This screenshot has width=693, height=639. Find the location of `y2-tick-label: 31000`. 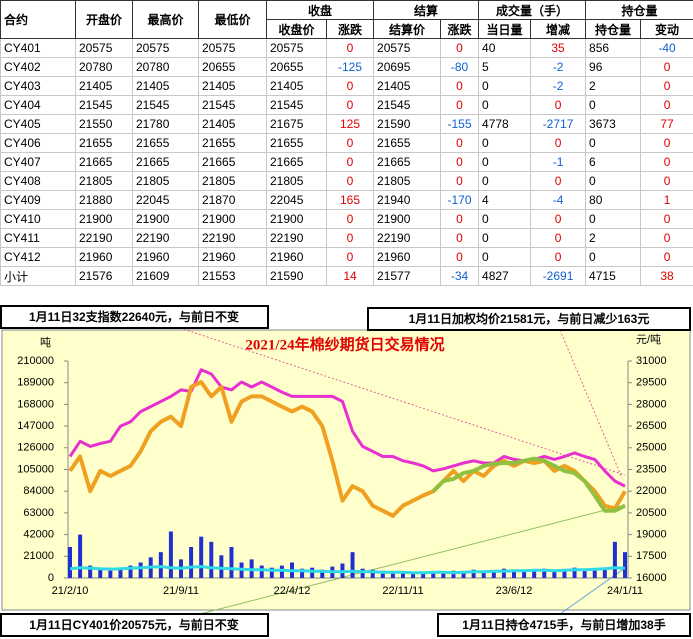

y2-tick-label: 31000 is located at coordinates (651, 361).